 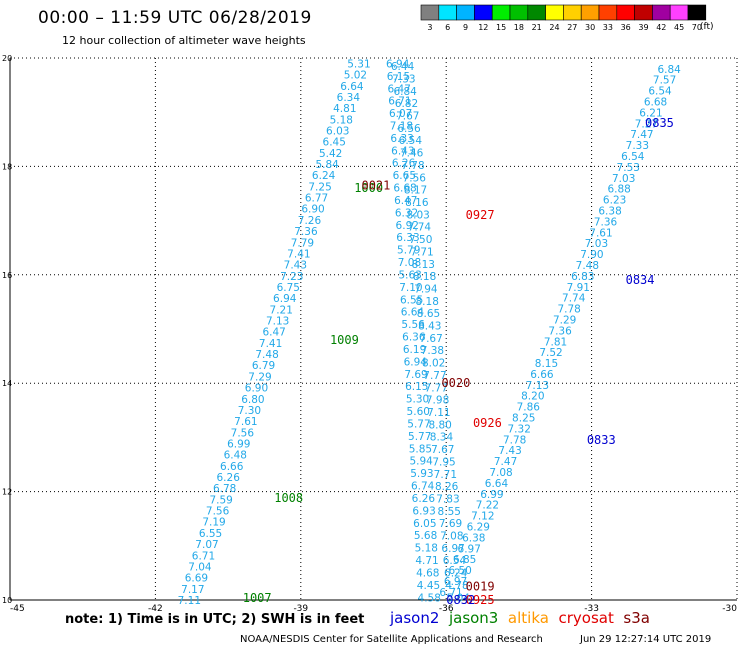 I want to click on wave-height-value: 7.33, so click(x=403, y=79).